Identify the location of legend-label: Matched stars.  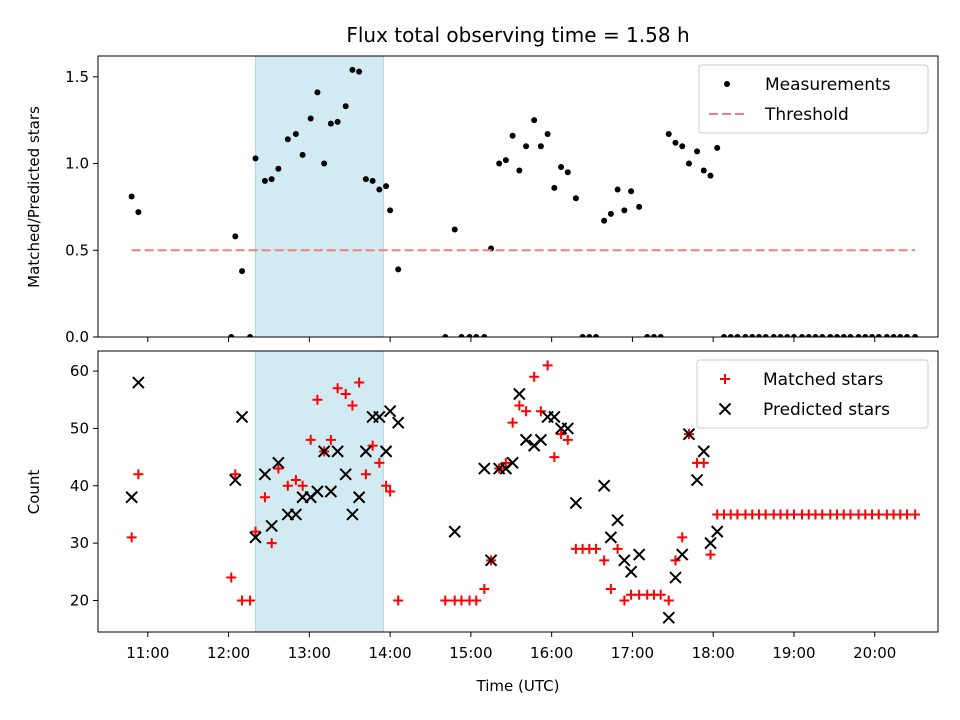
(823, 380).